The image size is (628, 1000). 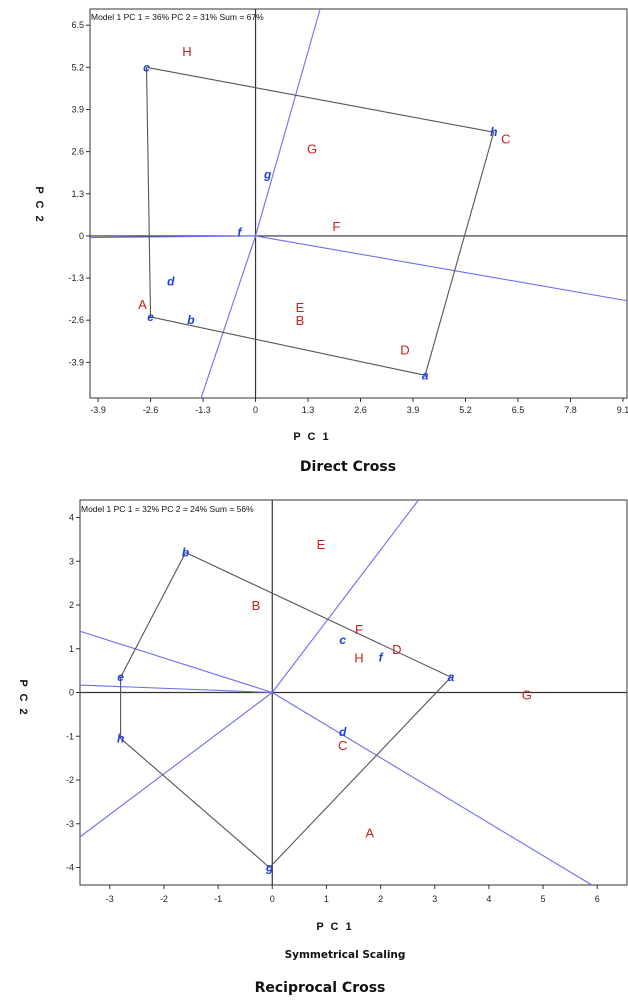 What do you see at coordinates (71, 605) in the screenshot?
I see `panel2-y-tick-label: 2` at bounding box center [71, 605].